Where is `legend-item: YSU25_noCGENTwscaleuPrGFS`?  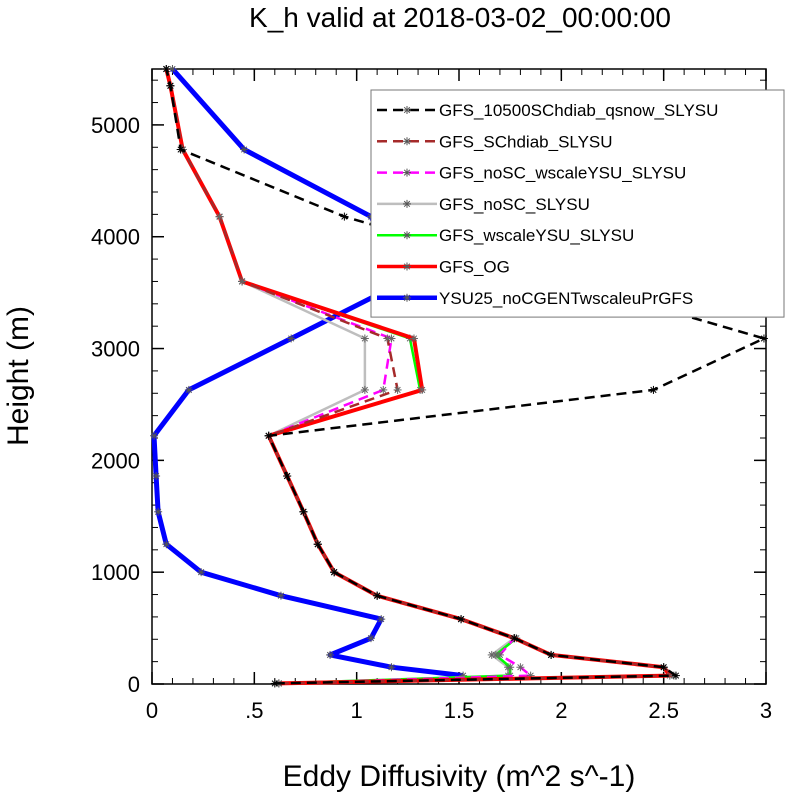
legend-item: YSU25_noCGENTwscaleuPrGFS is located at coordinates (535, 298).